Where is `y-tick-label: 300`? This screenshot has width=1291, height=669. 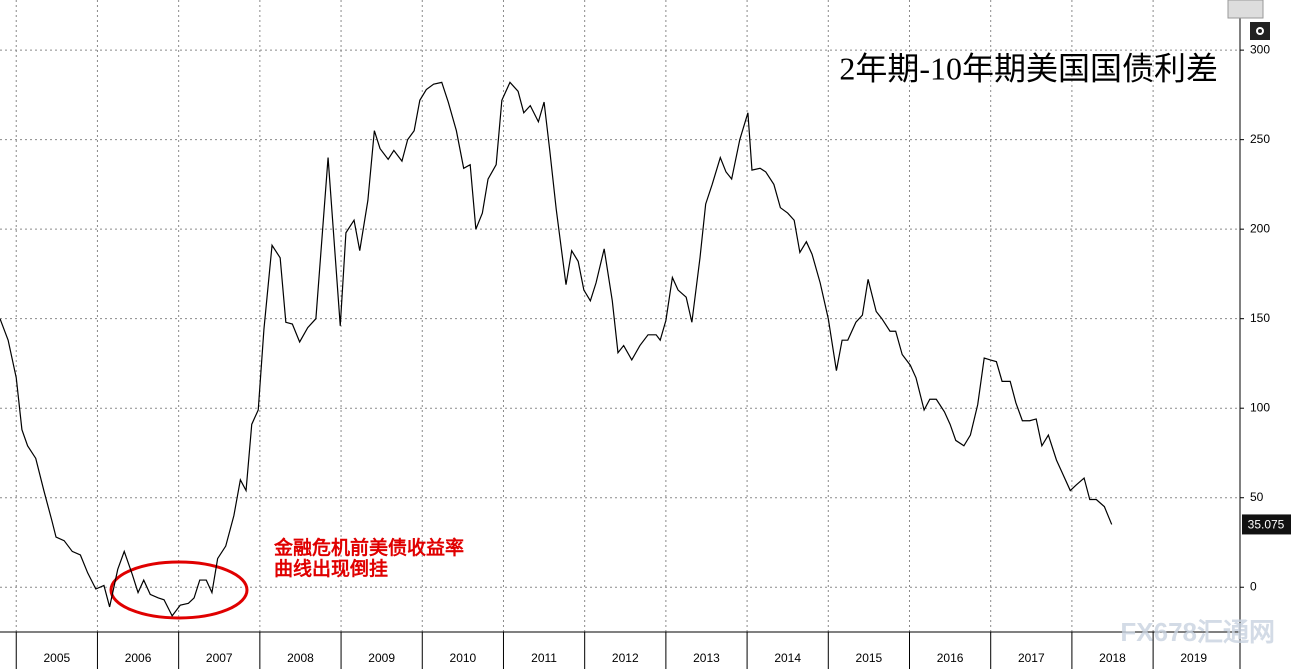 y-tick-label: 300 is located at coordinates (1260, 49).